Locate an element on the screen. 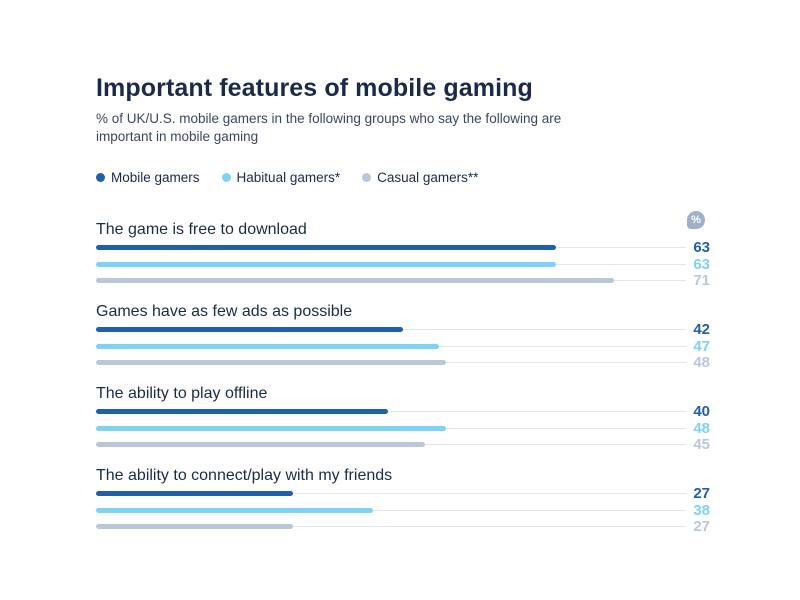 The width and height of the screenshot is (800, 600). bar-row-casual-gamers: 45 is located at coordinates (406, 445).